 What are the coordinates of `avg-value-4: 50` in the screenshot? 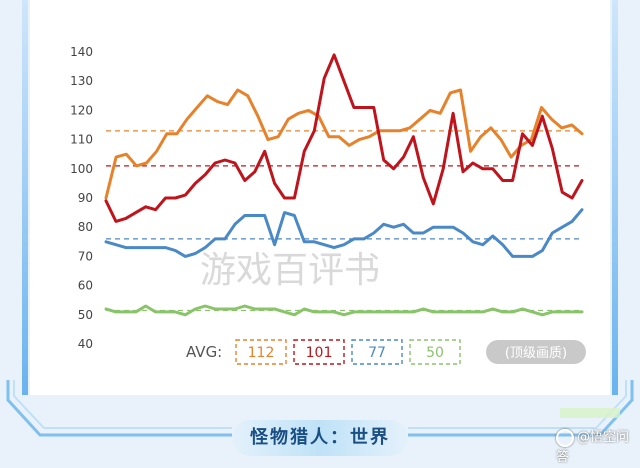 It's located at (435, 353).